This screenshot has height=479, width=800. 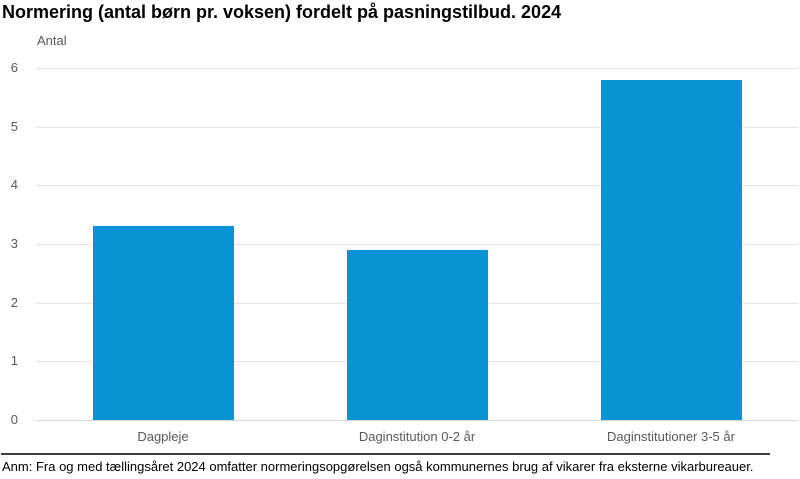 What do you see at coordinates (14, 126) in the screenshot?
I see `y-tick-label-5: 5` at bounding box center [14, 126].